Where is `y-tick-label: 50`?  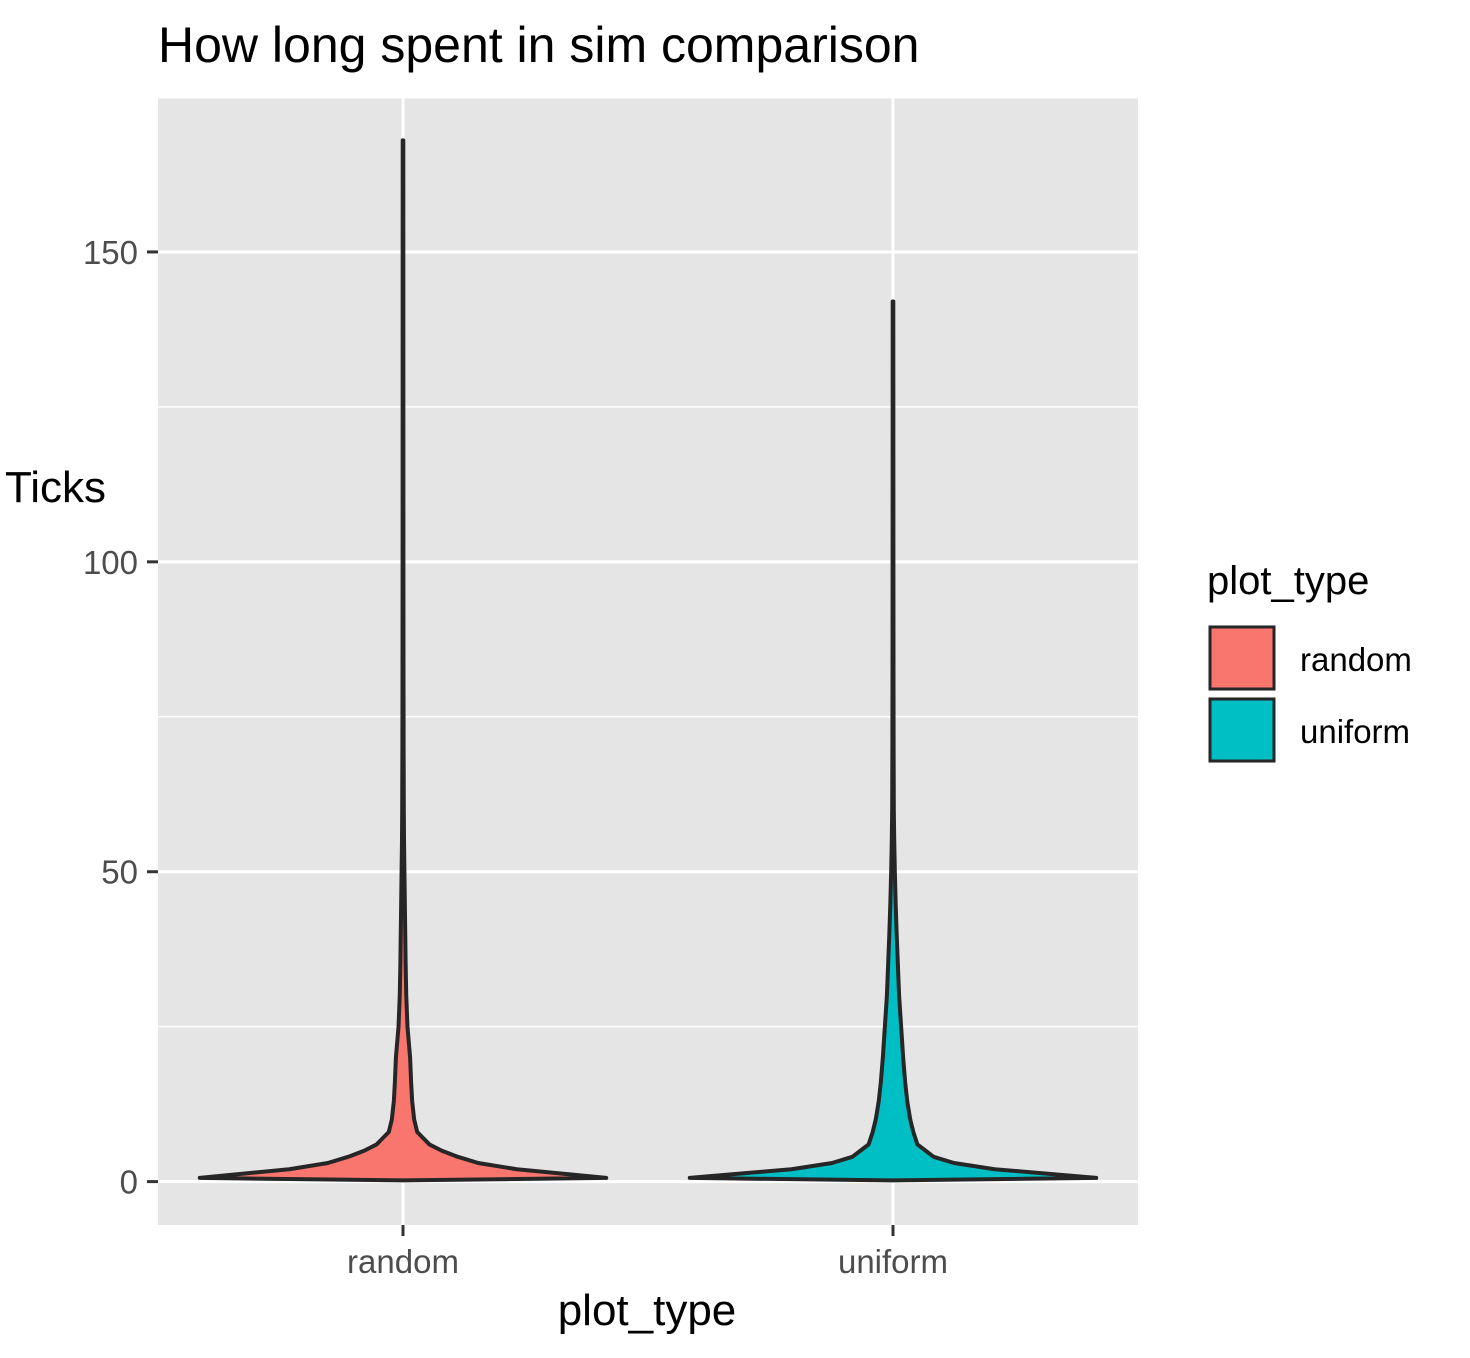
y-tick-label: 50 is located at coordinates (119, 872).